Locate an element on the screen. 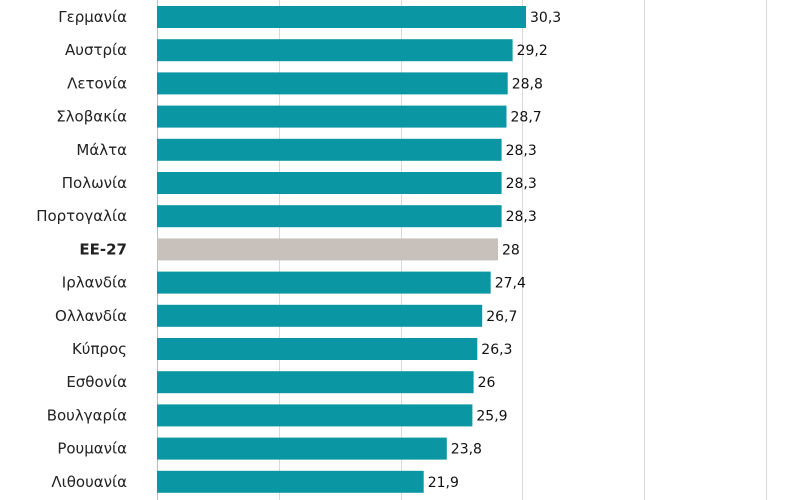 The height and width of the screenshot is (500, 800). category-label-3: Σλοβακία is located at coordinates (91, 117).